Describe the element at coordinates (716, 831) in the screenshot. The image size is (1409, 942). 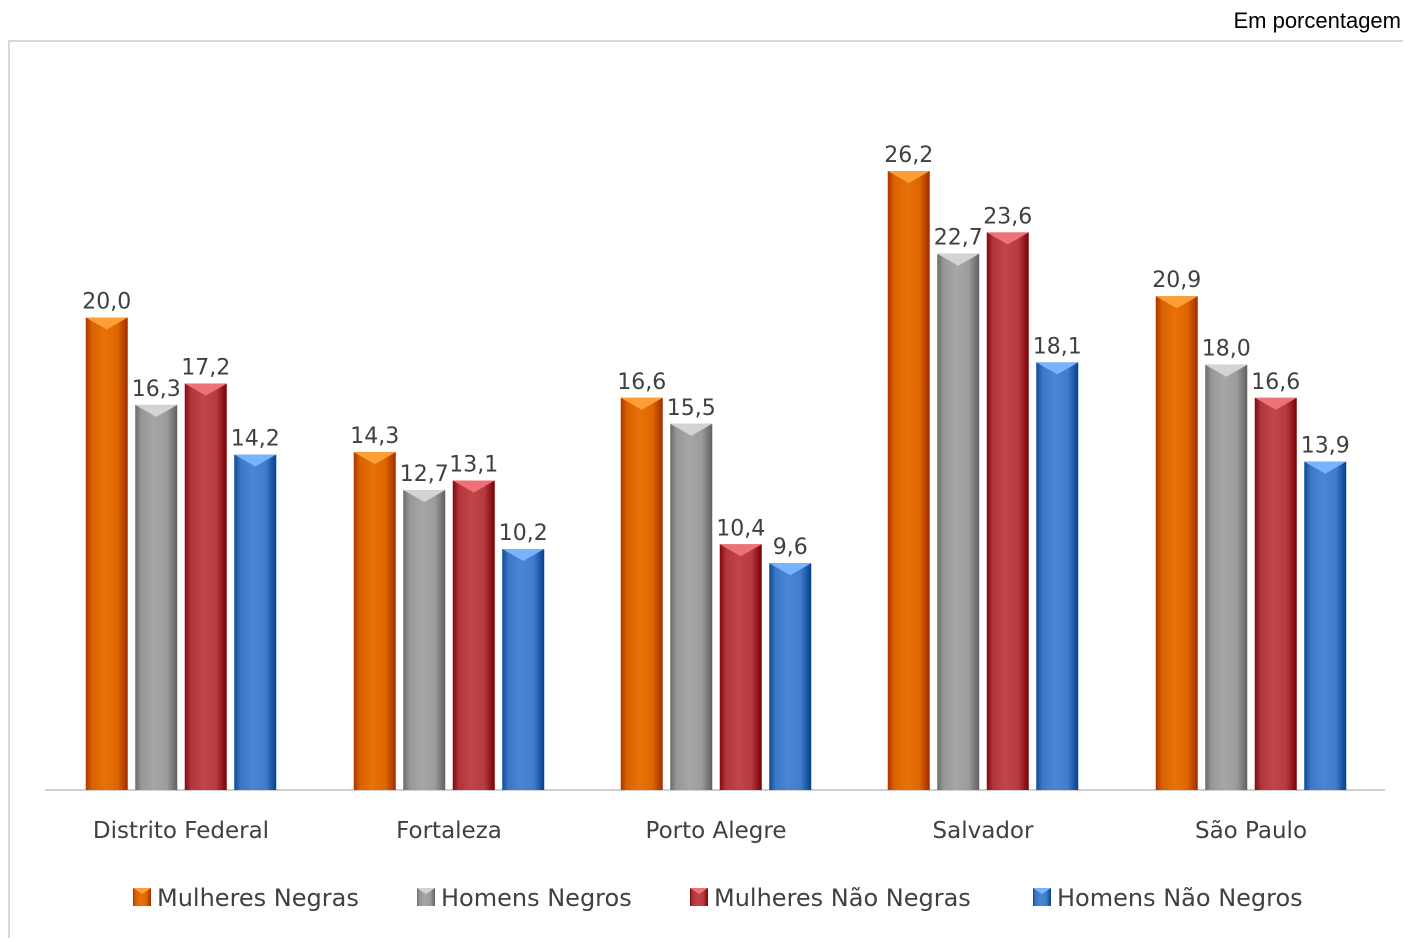
I see `category-label-2: Porto Alegre` at that location.